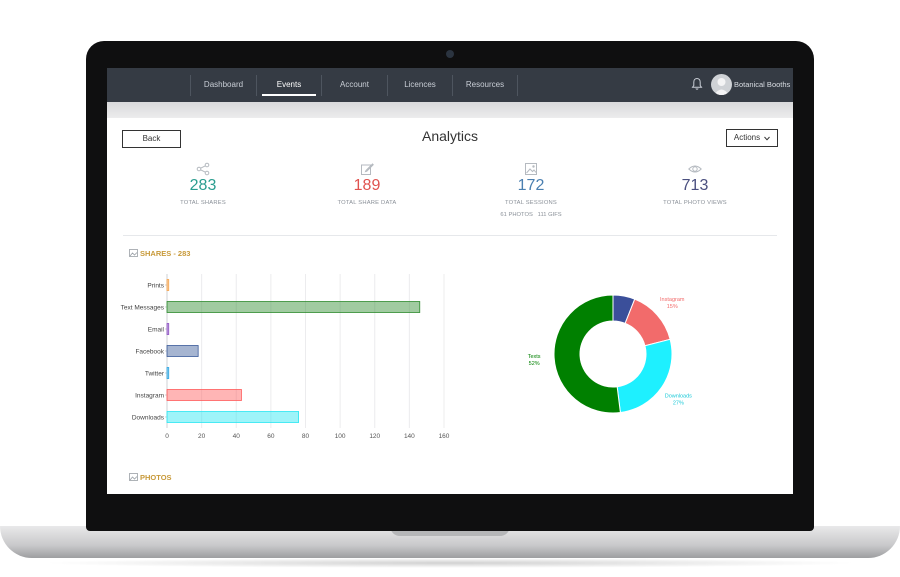 This screenshot has width=900, height=577. Describe the element at coordinates (672, 307) in the screenshot. I see `slice-percent: 15%` at that location.